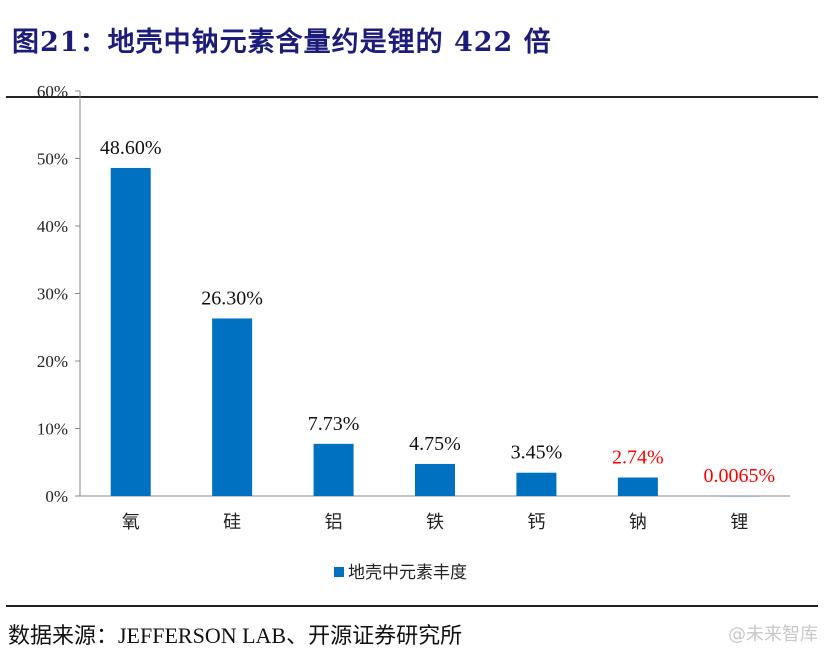  What do you see at coordinates (435, 444) in the screenshot?
I see `data-label: 4.75%` at bounding box center [435, 444].